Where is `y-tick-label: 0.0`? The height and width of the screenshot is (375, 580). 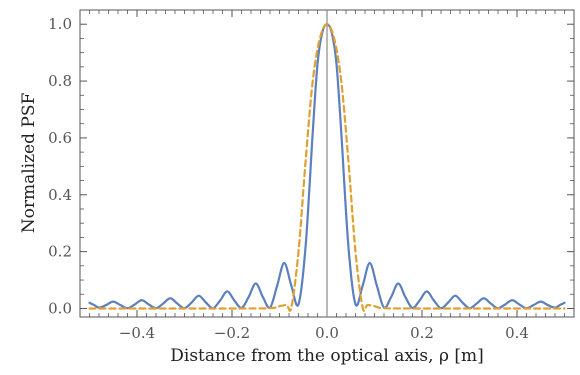
y-tick-label: 0.0 is located at coordinates (60, 308).